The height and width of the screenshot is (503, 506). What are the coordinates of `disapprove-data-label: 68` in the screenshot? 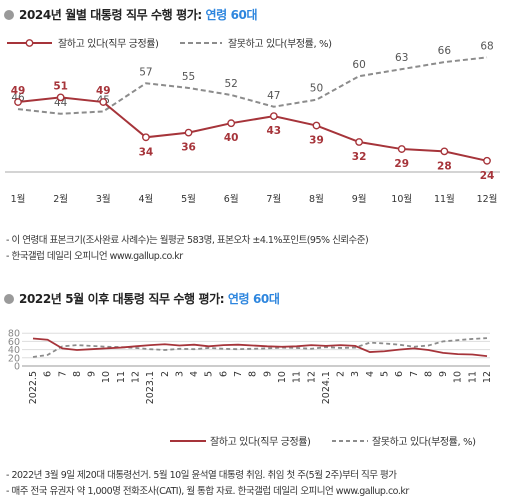 It's located at (486, 46).